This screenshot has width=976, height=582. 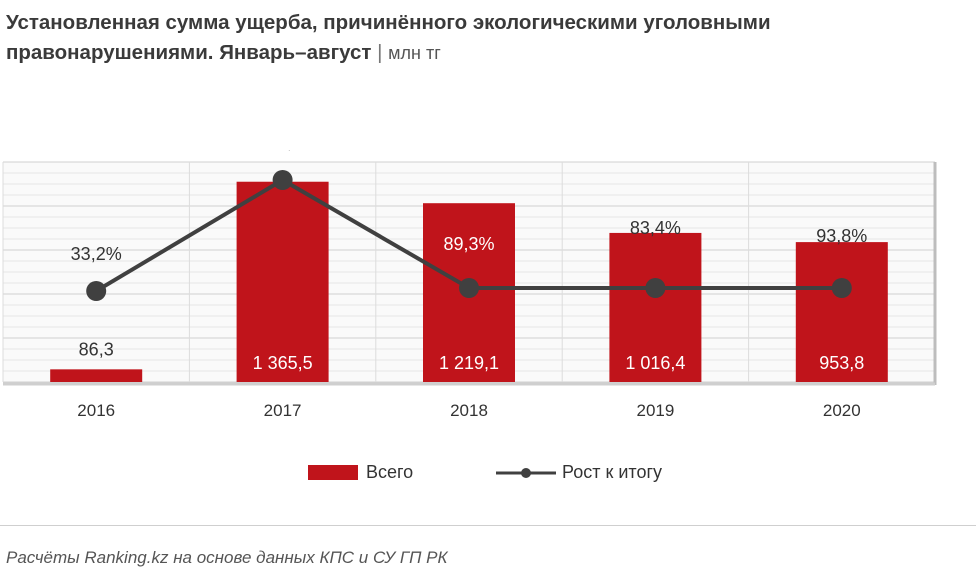 What do you see at coordinates (488, 525) in the screenshot?
I see `footer-divider` at bounding box center [488, 525].